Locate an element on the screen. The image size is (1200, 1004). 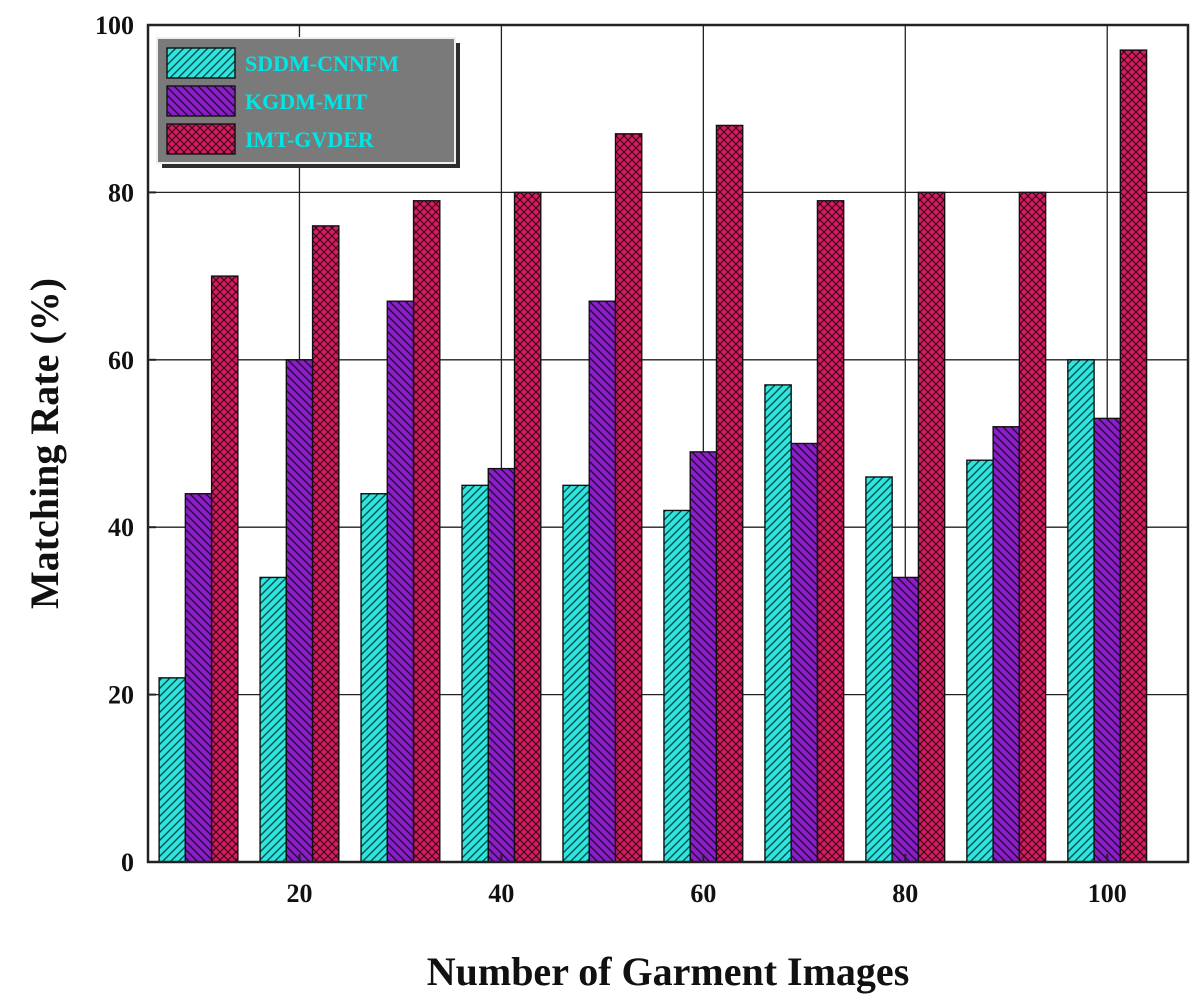
x-tick-label: 100 is located at coordinates (1107, 893).